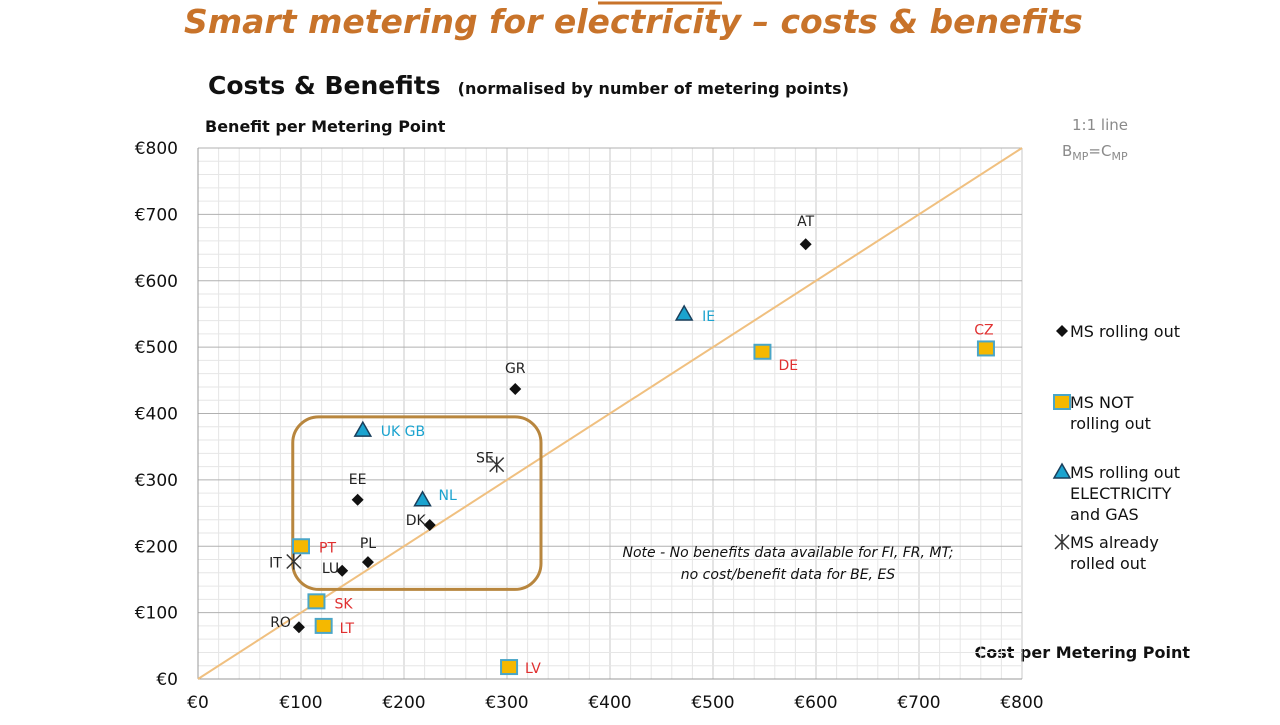 This screenshot has width=1280, height=725. What do you see at coordinates (416, 521) in the screenshot?
I see `point-label: DK` at bounding box center [416, 521].